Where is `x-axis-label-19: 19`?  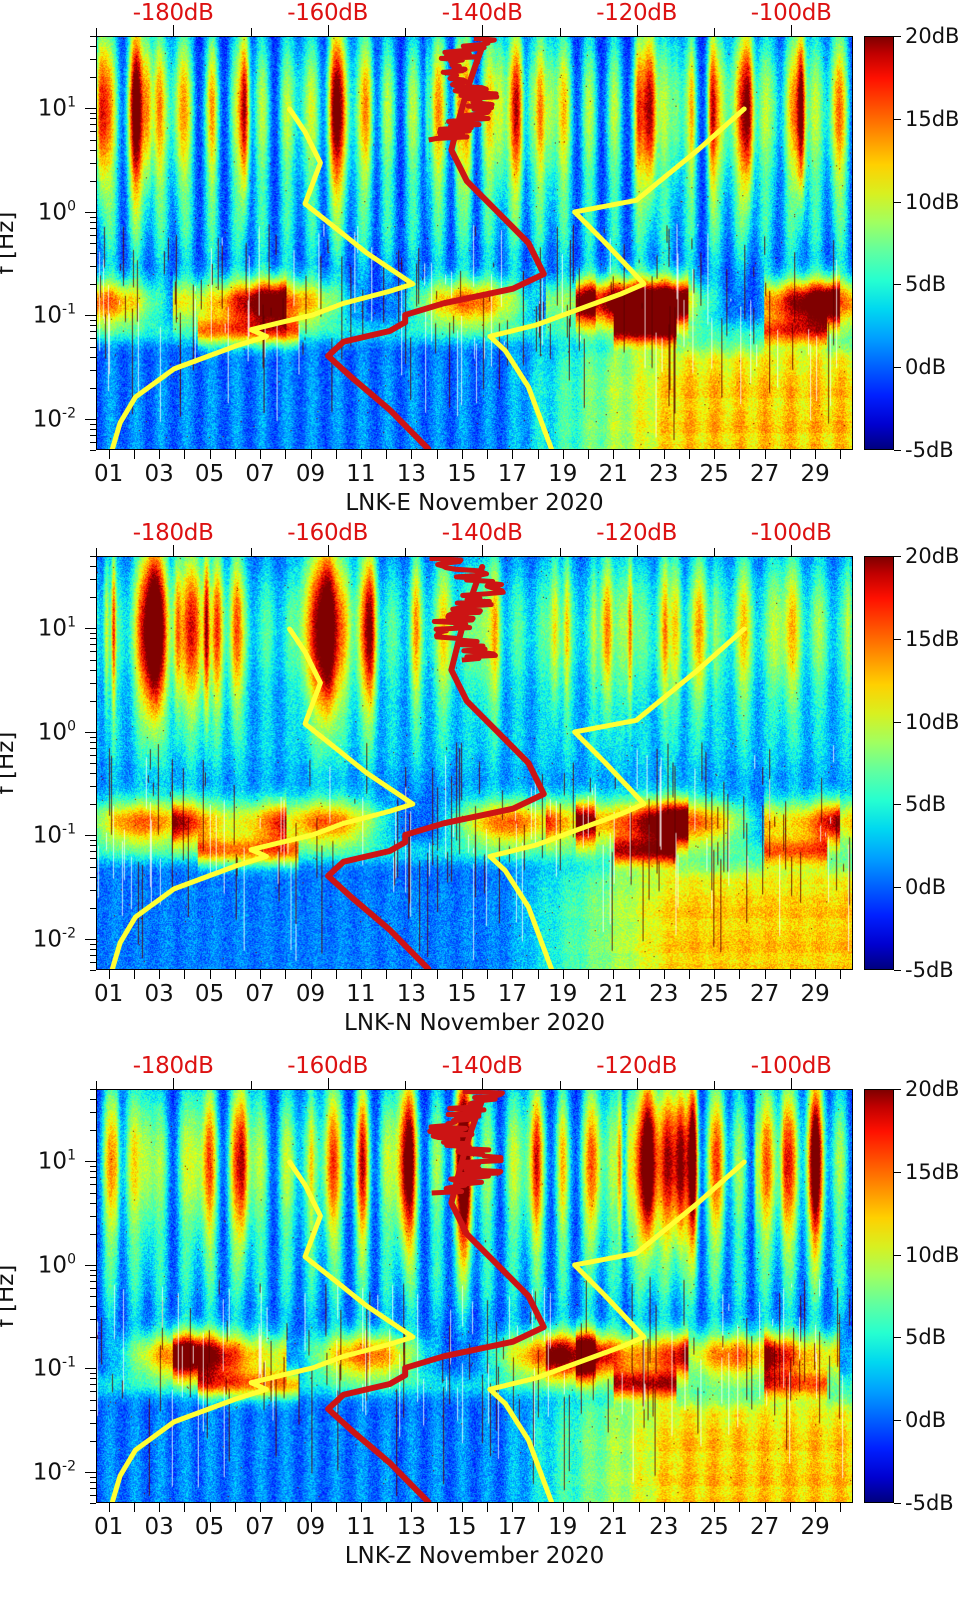 x-axis-label-19: 19 is located at coordinates (563, 474).